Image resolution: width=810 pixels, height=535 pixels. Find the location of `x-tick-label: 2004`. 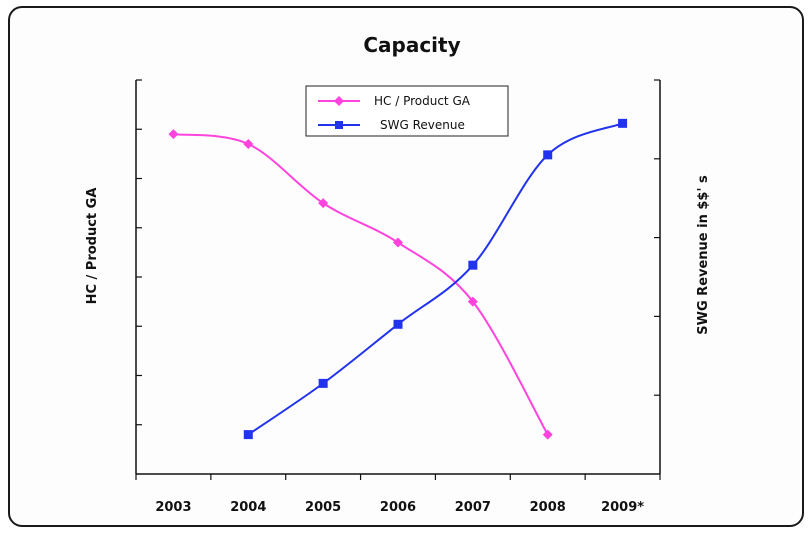

x-tick-label: 2004 is located at coordinates (248, 507).